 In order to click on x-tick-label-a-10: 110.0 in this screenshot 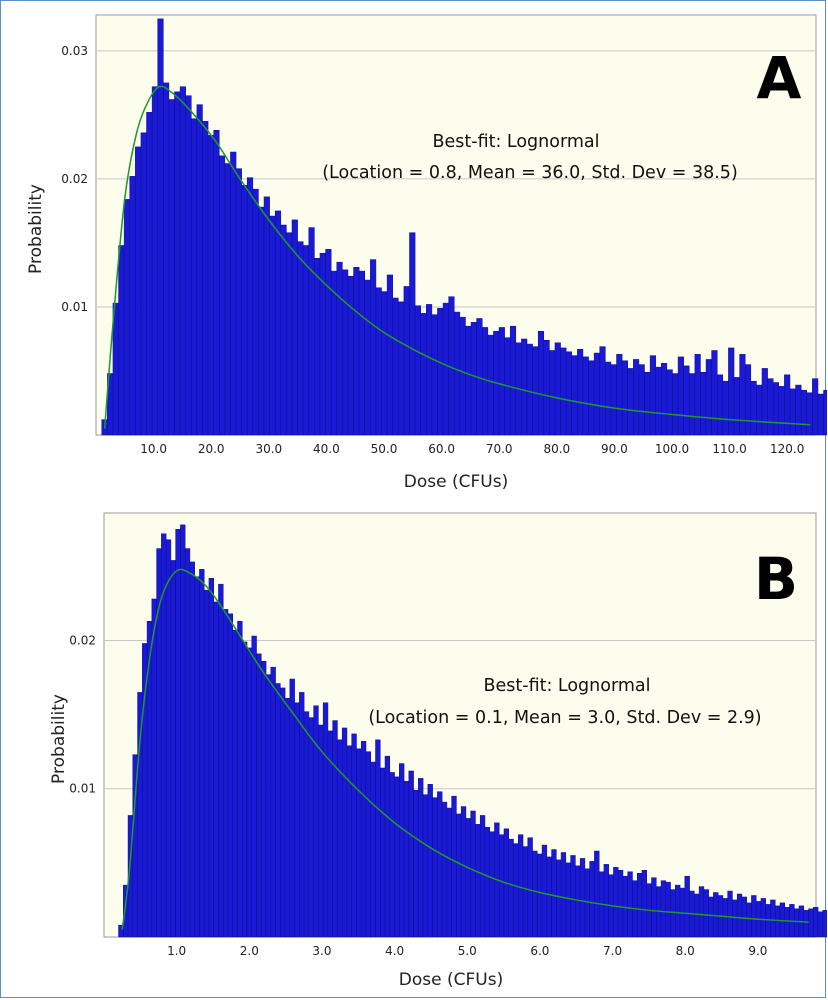, I will do `click(729, 449)`.